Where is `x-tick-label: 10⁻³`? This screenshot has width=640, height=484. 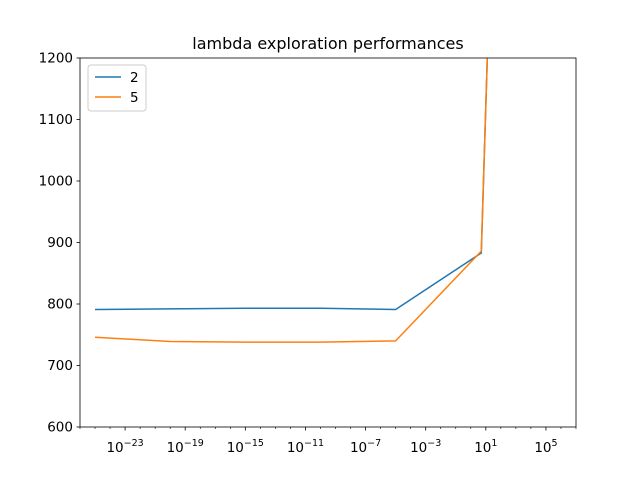
x-tick-label: 10⁻³ is located at coordinates (425, 447).